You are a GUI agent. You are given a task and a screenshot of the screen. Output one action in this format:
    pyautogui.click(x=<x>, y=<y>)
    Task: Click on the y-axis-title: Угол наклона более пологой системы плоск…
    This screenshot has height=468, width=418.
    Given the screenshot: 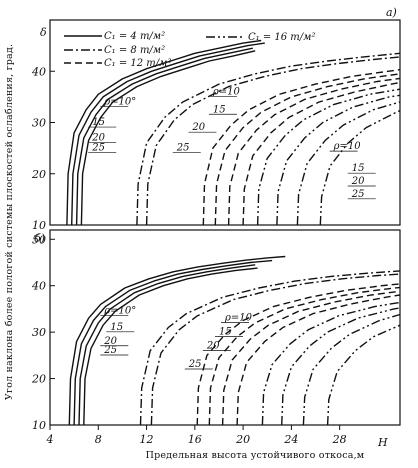 What is the action you would take?
    pyautogui.click(x=9, y=222)
    